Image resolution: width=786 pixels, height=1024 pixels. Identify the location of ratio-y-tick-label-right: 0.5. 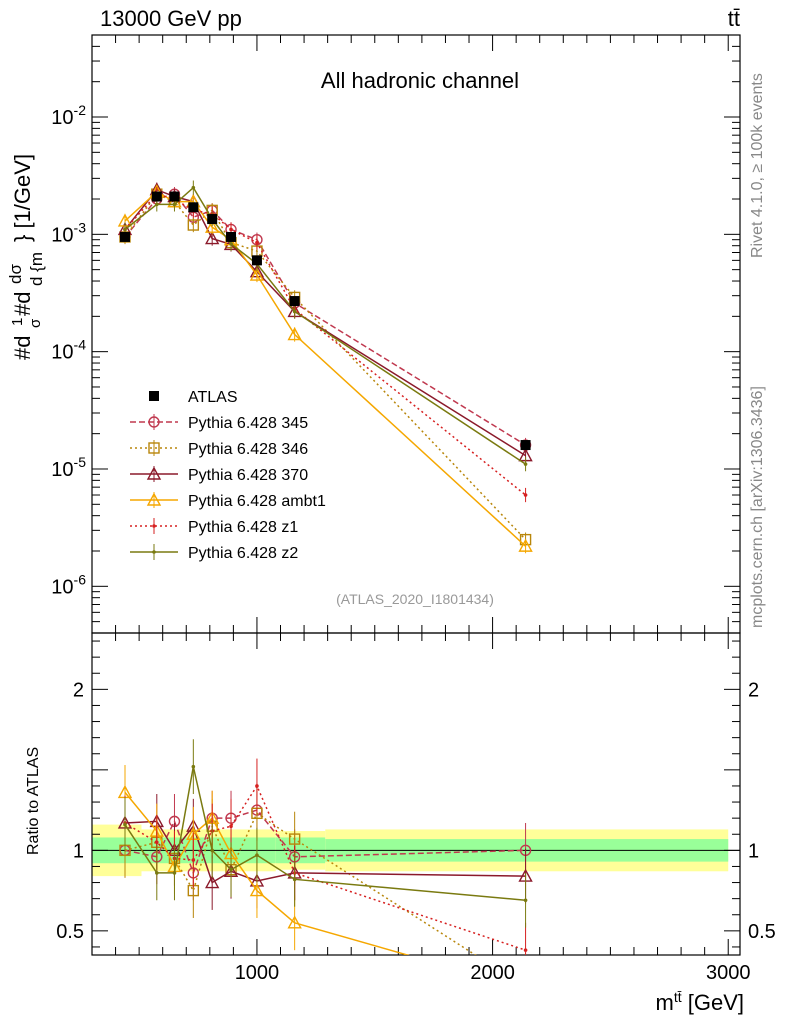
(762, 932).